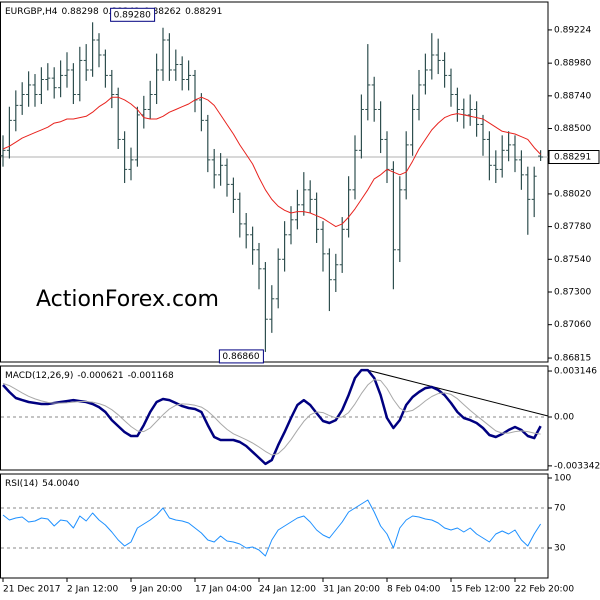 The image size is (600, 600). I want to click on annotation-label: 0.86860, so click(240, 357).